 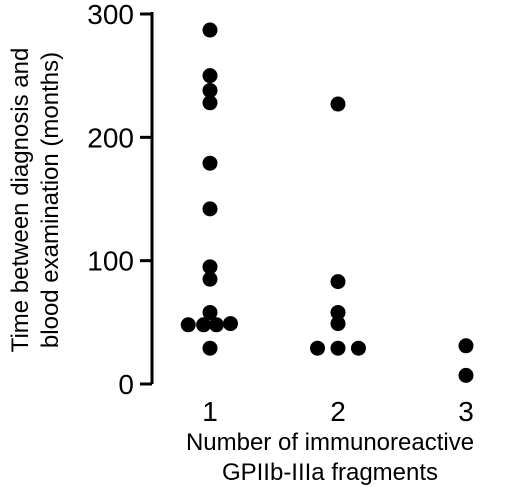 What do you see at coordinates (110, 137) in the screenshot?
I see `y-tick-label: 200` at bounding box center [110, 137].